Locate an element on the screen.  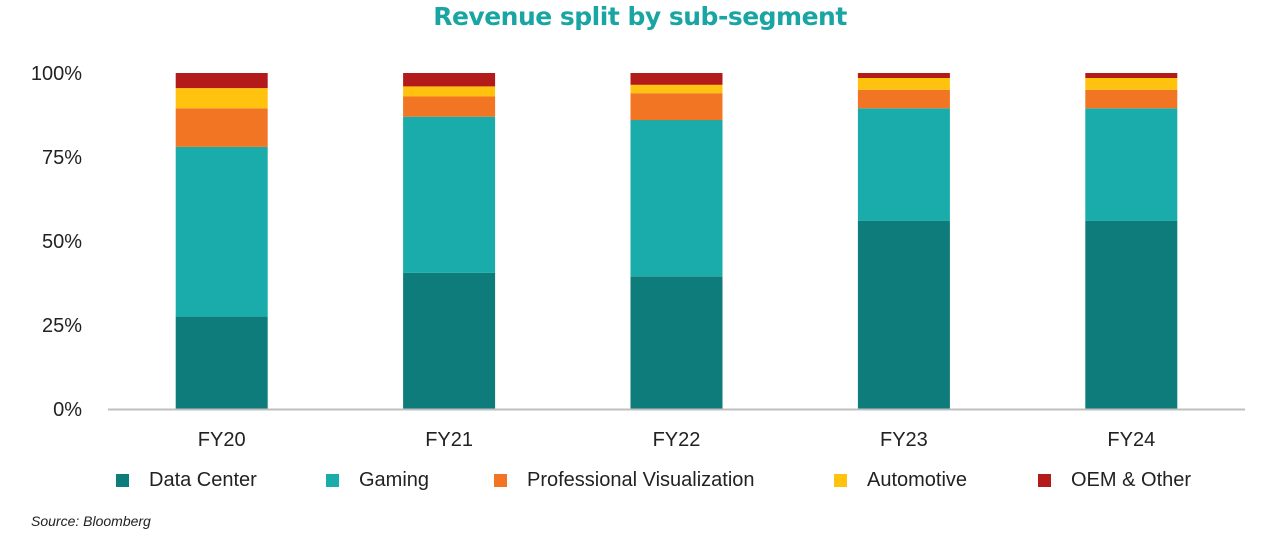
y-tick-label: 75% is located at coordinates (62, 158).